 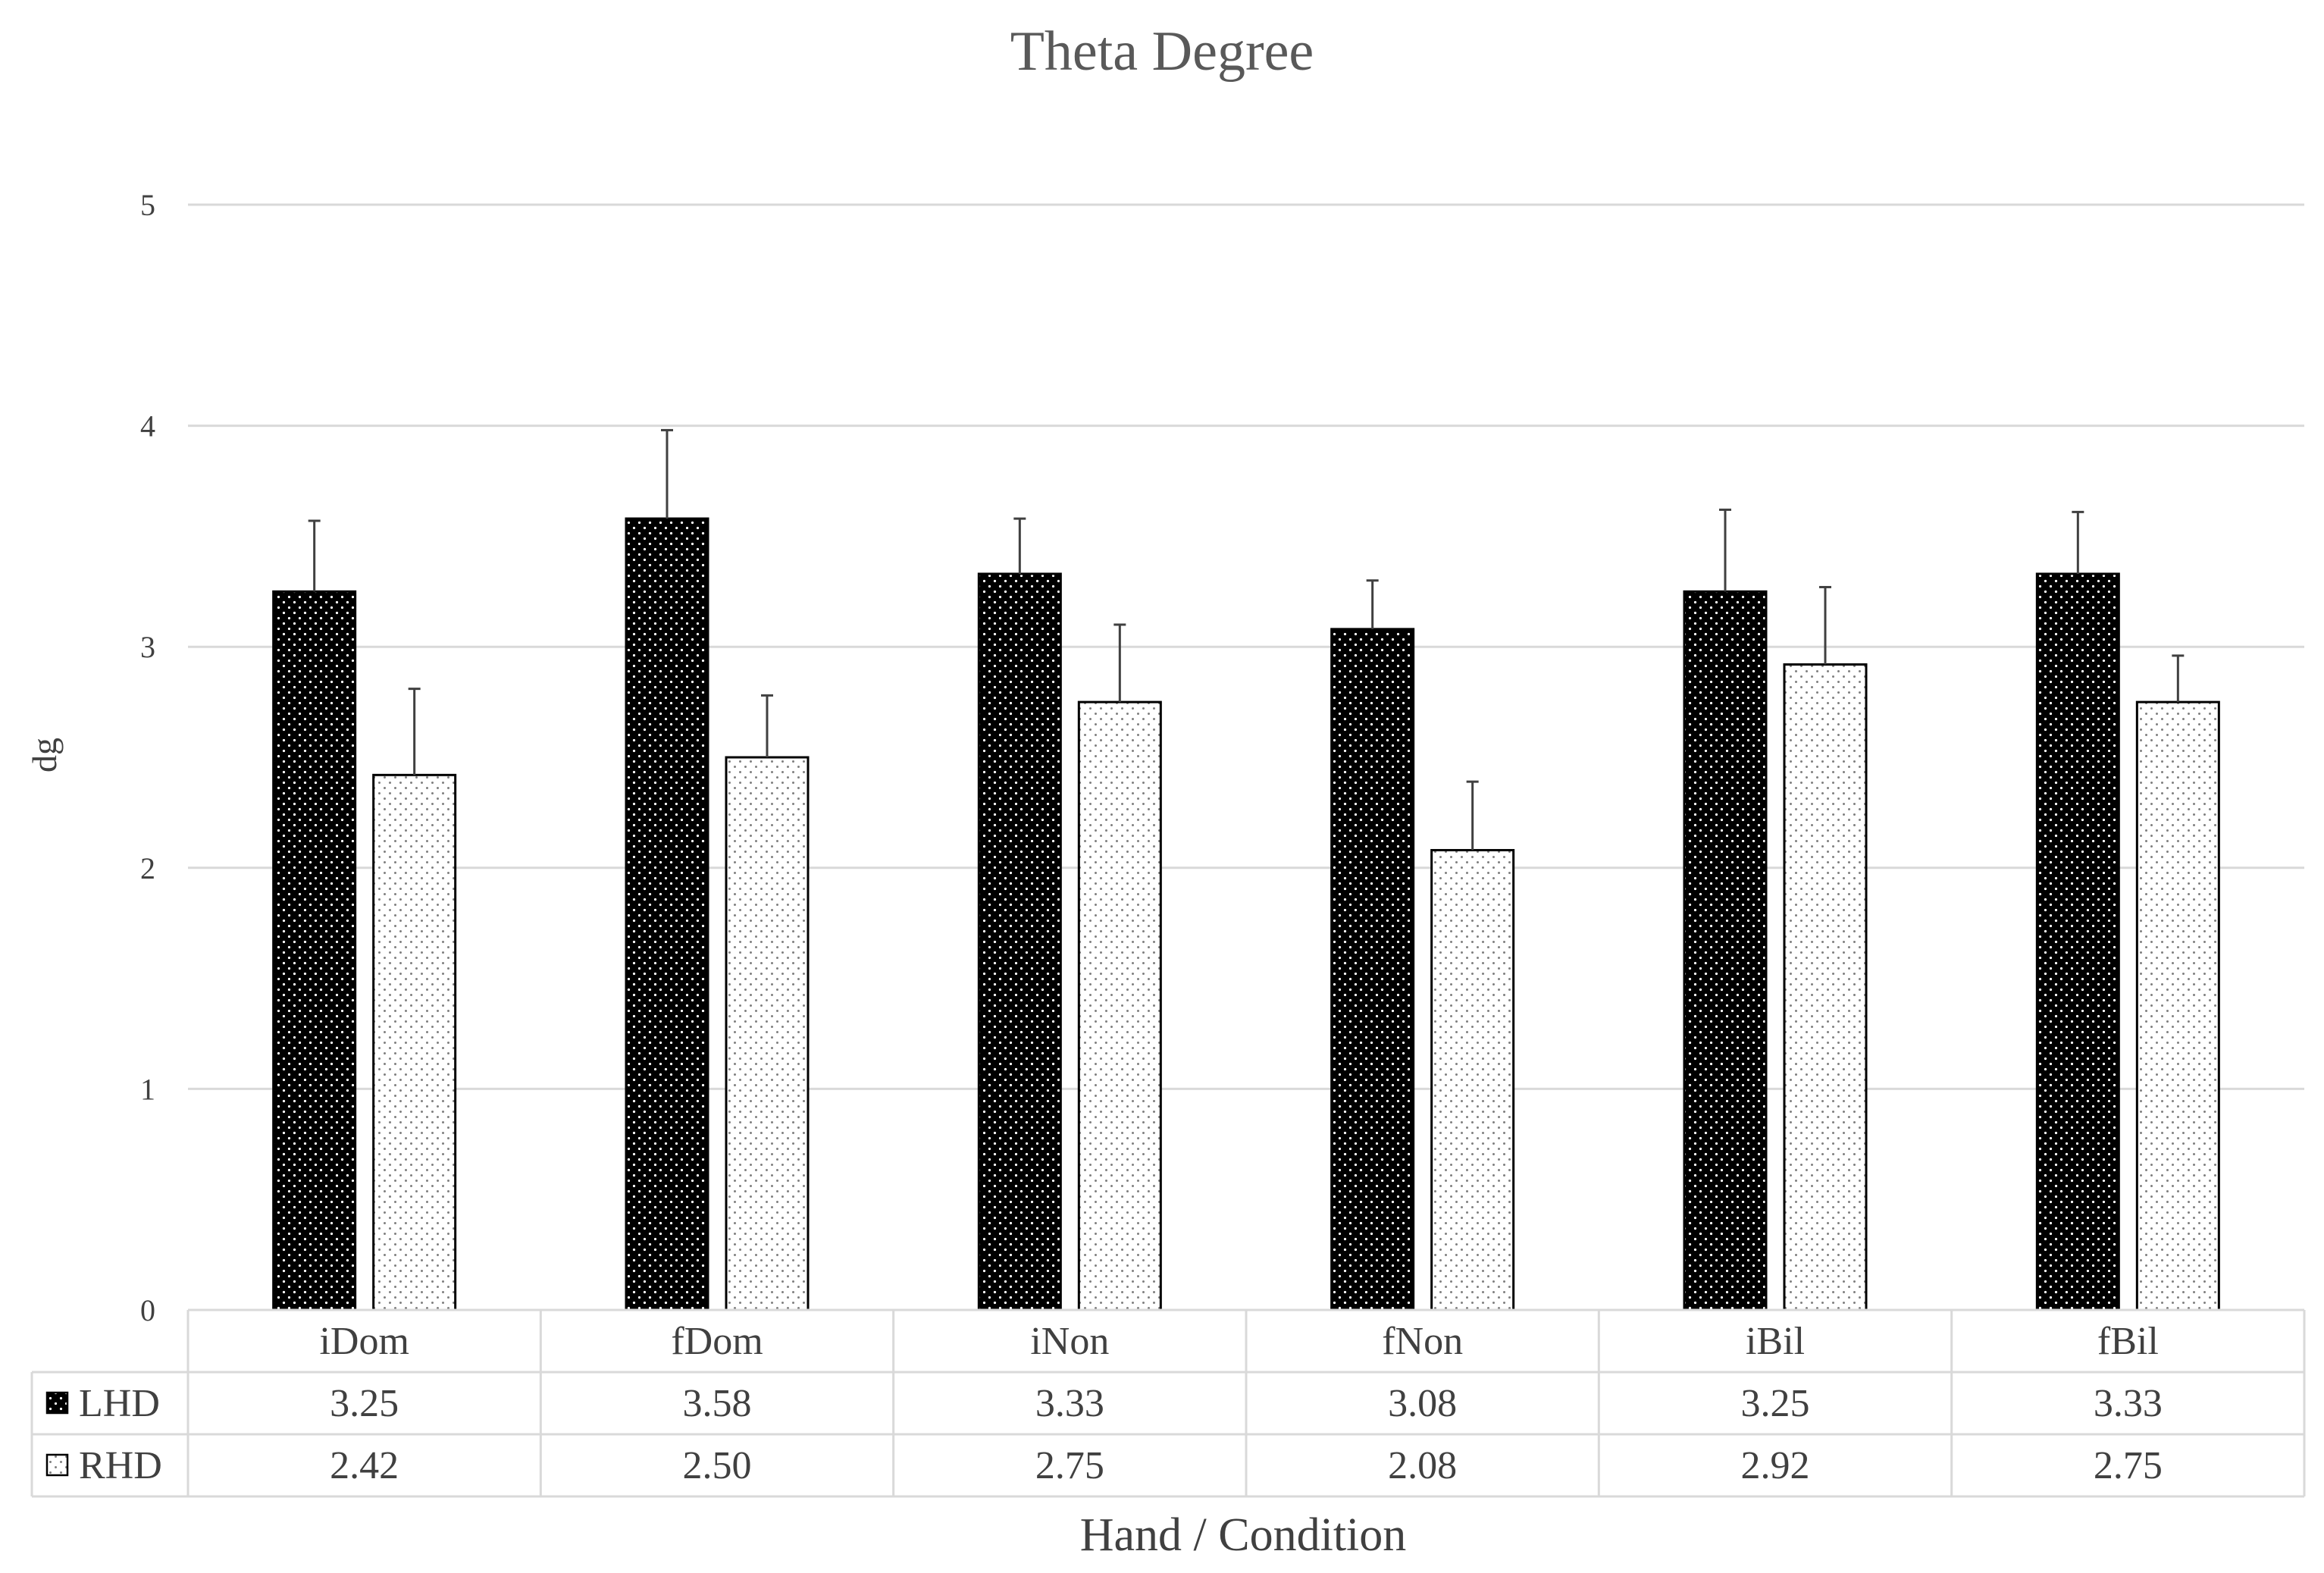 What do you see at coordinates (2177, 1005) in the screenshot?
I see `bar-rhd-fbil` at bounding box center [2177, 1005].